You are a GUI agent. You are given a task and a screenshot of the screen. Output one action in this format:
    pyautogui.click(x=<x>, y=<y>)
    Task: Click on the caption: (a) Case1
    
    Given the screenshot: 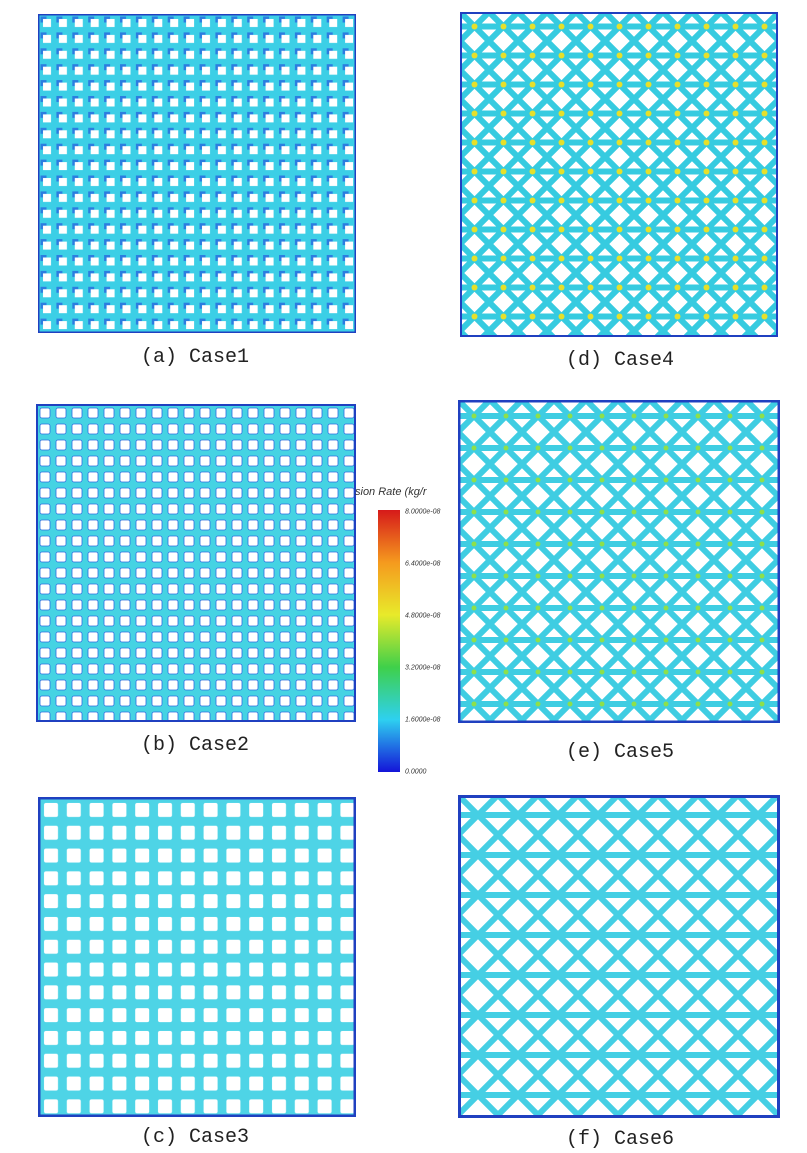 What is the action you would take?
    pyautogui.click(x=195, y=357)
    